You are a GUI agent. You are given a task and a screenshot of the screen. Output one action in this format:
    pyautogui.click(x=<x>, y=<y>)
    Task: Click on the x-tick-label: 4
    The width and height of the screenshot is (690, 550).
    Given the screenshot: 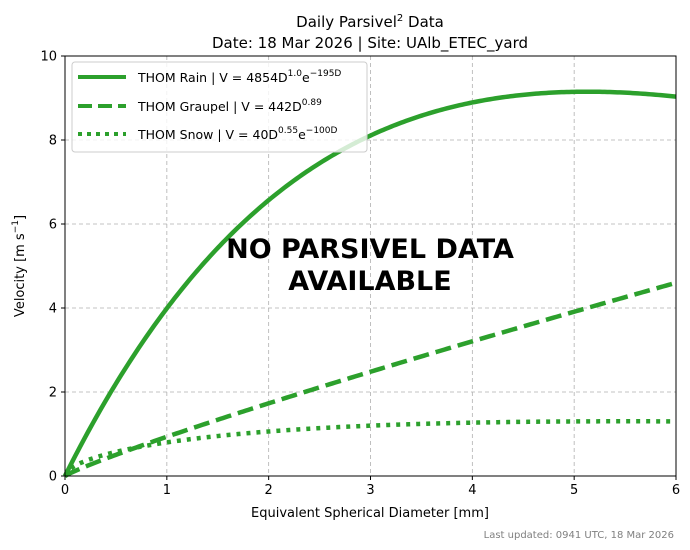 What is the action you would take?
    pyautogui.click(x=472, y=490)
    